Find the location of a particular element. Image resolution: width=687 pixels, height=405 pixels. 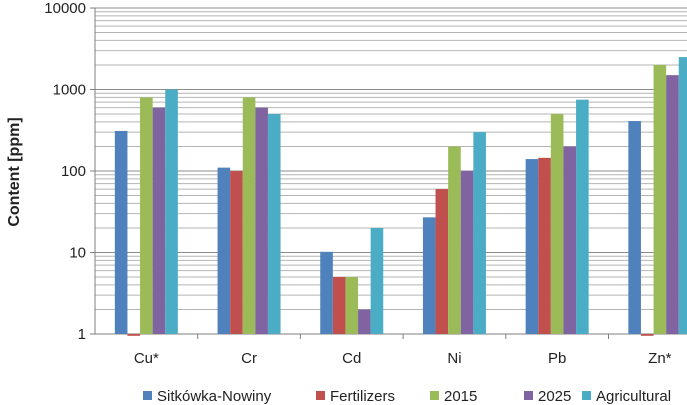

bar-agricultural-cr is located at coordinates (274, 224).